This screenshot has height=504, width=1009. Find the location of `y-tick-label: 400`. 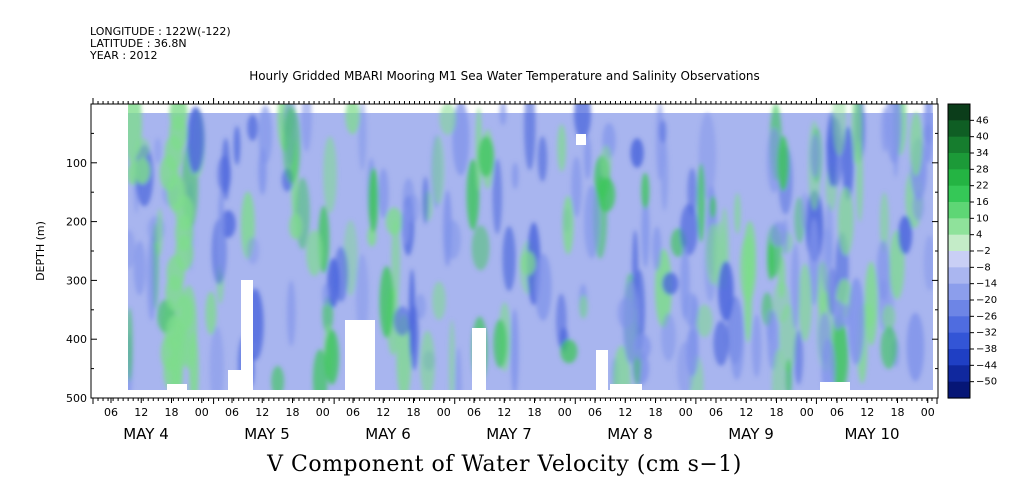

y-tick-label: 400 is located at coordinates (76, 339).